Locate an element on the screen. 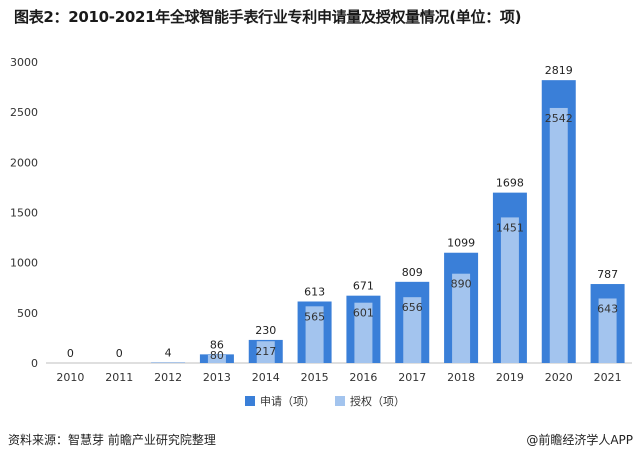 This screenshot has height=458, width=641. x-tick-label: 2020 is located at coordinates (559, 377).